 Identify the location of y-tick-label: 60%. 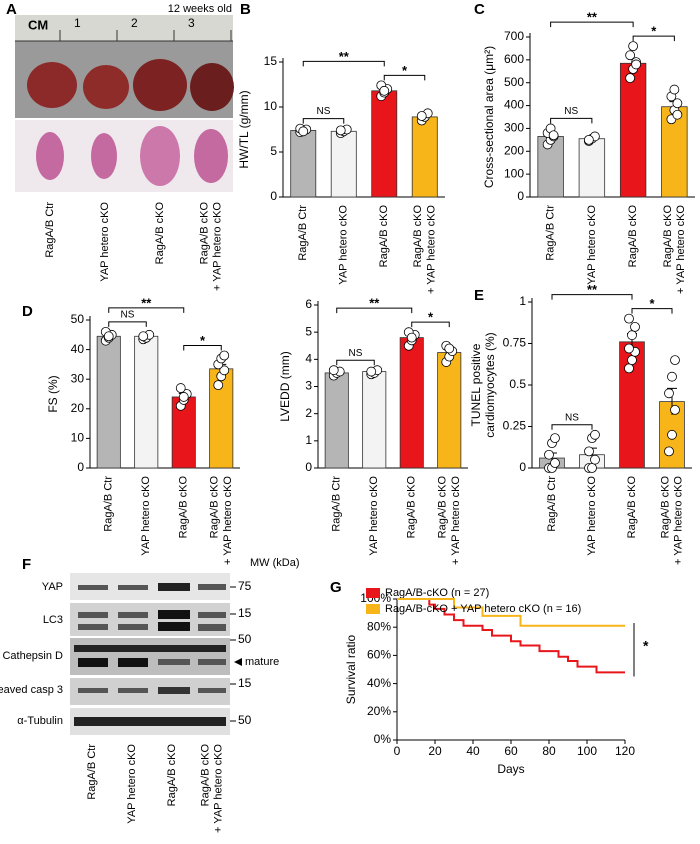
(379, 655).